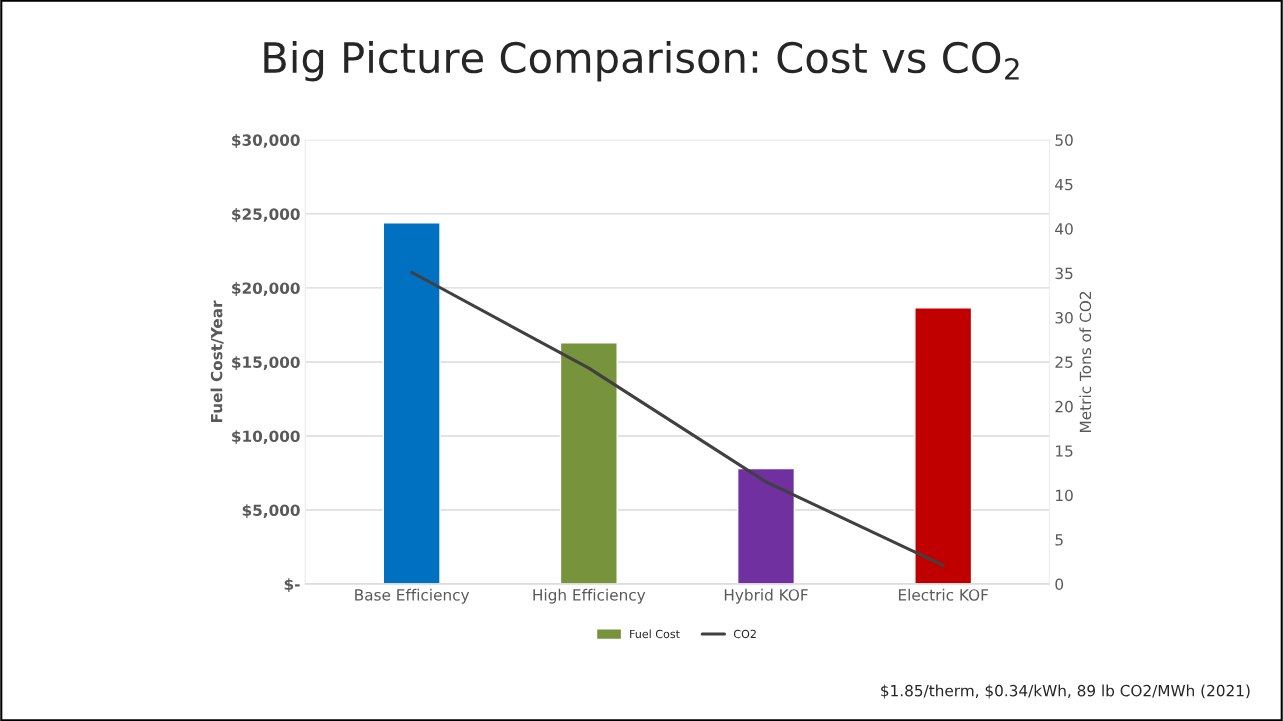  Describe the element at coordinates (412, 596) in the screenshot. I see `x-tick-label: Base Efficiency` at that location.